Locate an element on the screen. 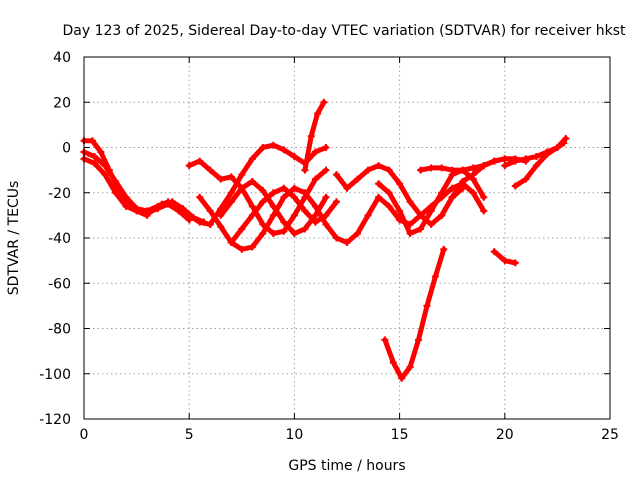  y-tick-label: -20 is located at coordinates (59, 194).